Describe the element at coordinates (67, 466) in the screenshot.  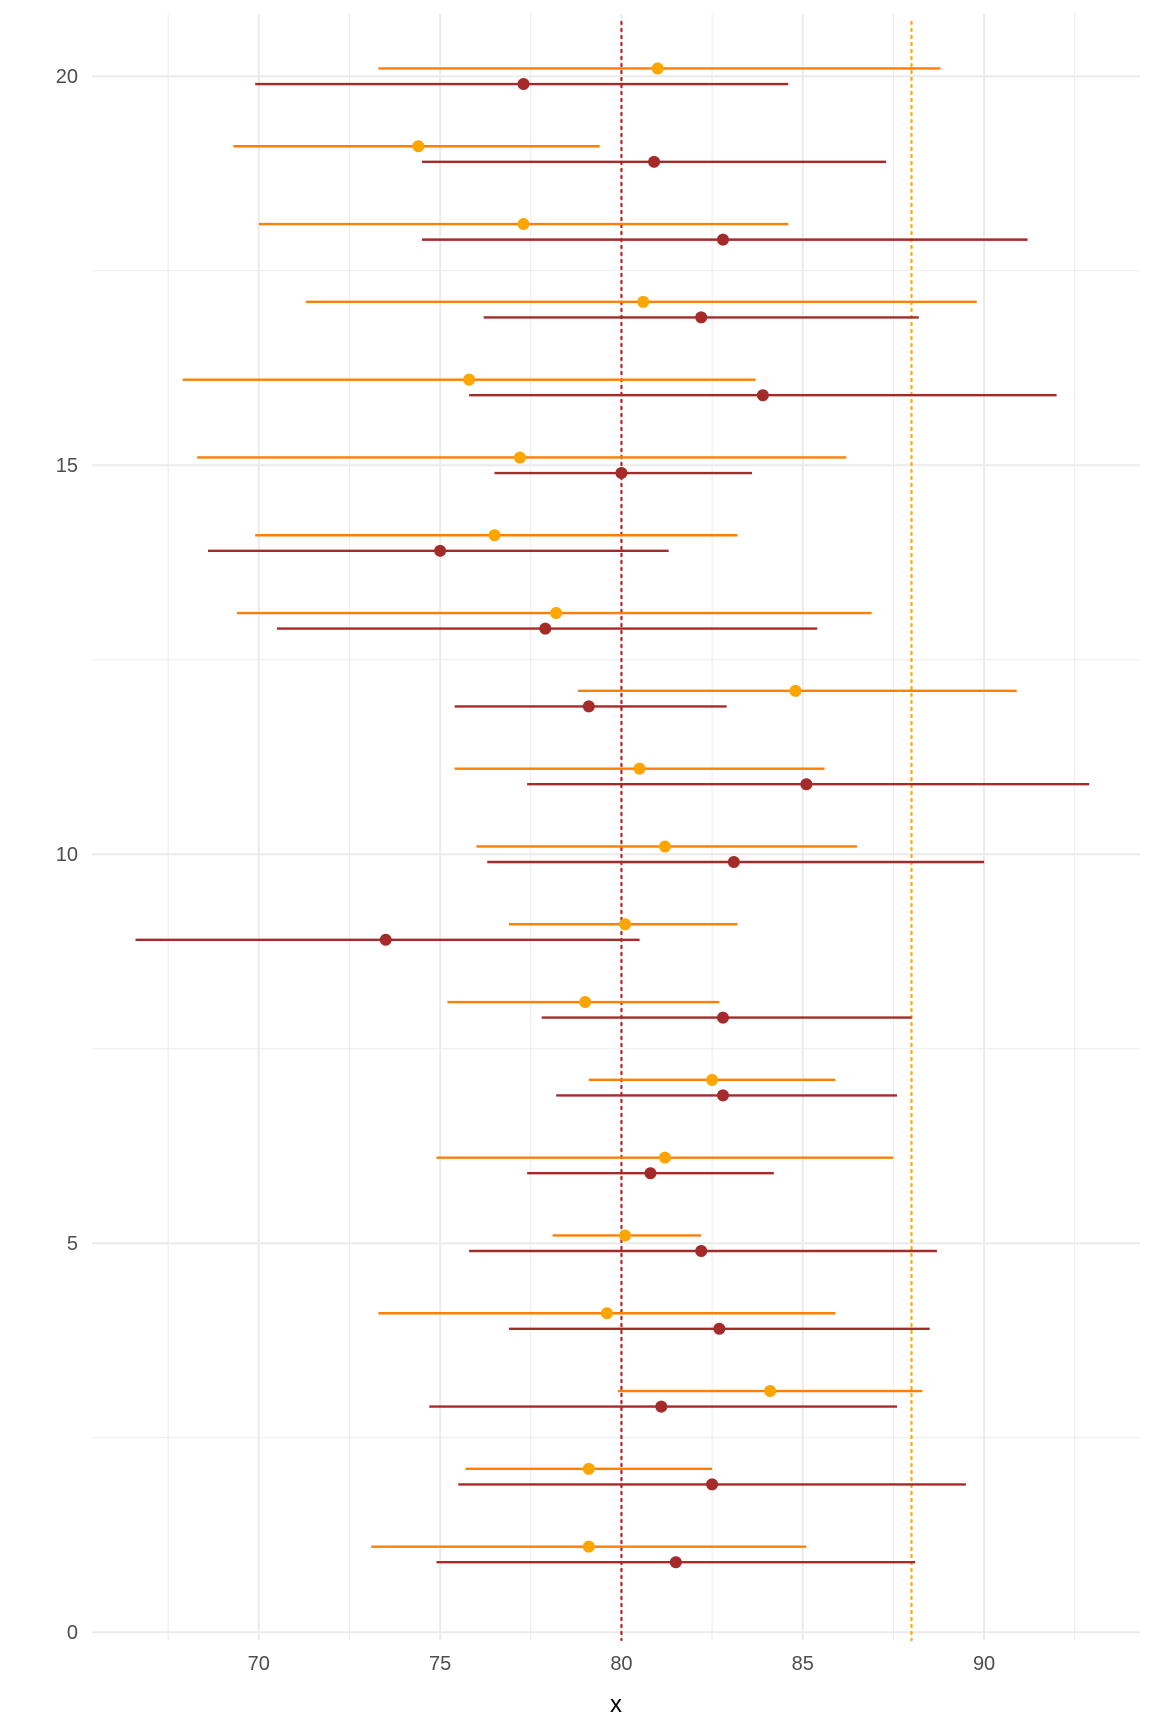
I see `y-tick-label: 15` at that location.